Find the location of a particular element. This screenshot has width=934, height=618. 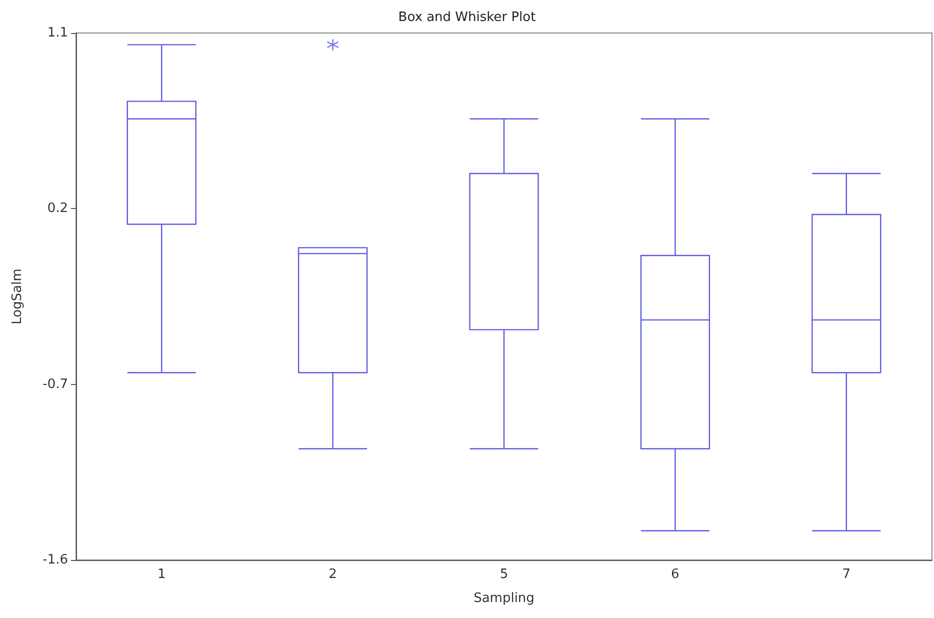

x-tick-label: 1 is located at coordinates (161, 574).